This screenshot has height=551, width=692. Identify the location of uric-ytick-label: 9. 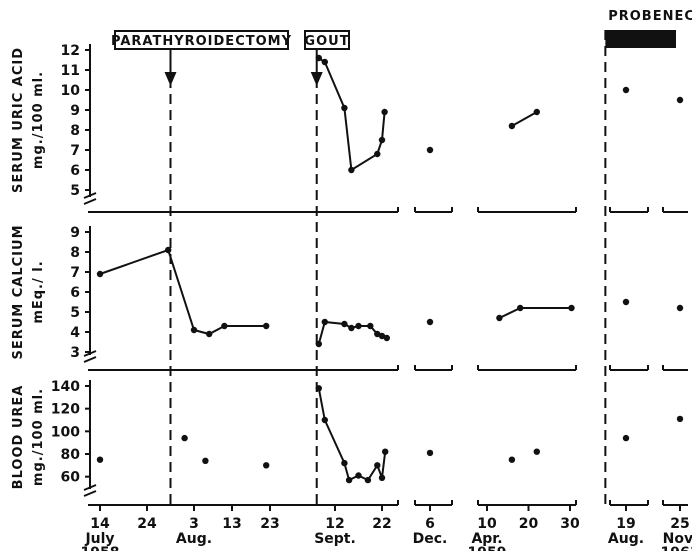
(75, 111).